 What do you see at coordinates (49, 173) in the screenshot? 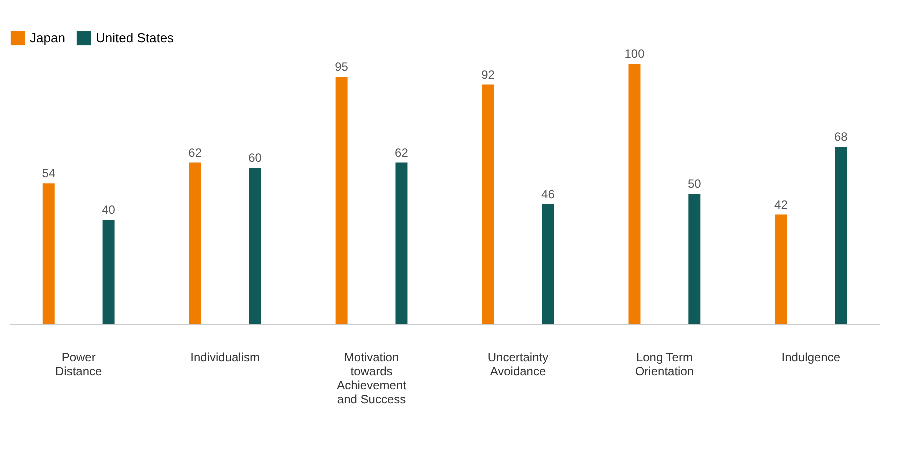
I see `data-label: 54` at bounding box center [49, 173].